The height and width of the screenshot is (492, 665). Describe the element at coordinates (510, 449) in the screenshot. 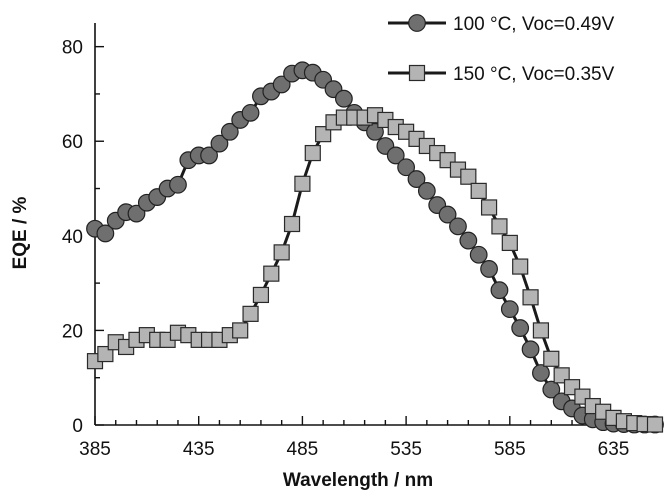

I see `x-tick-label: 585` at that location.